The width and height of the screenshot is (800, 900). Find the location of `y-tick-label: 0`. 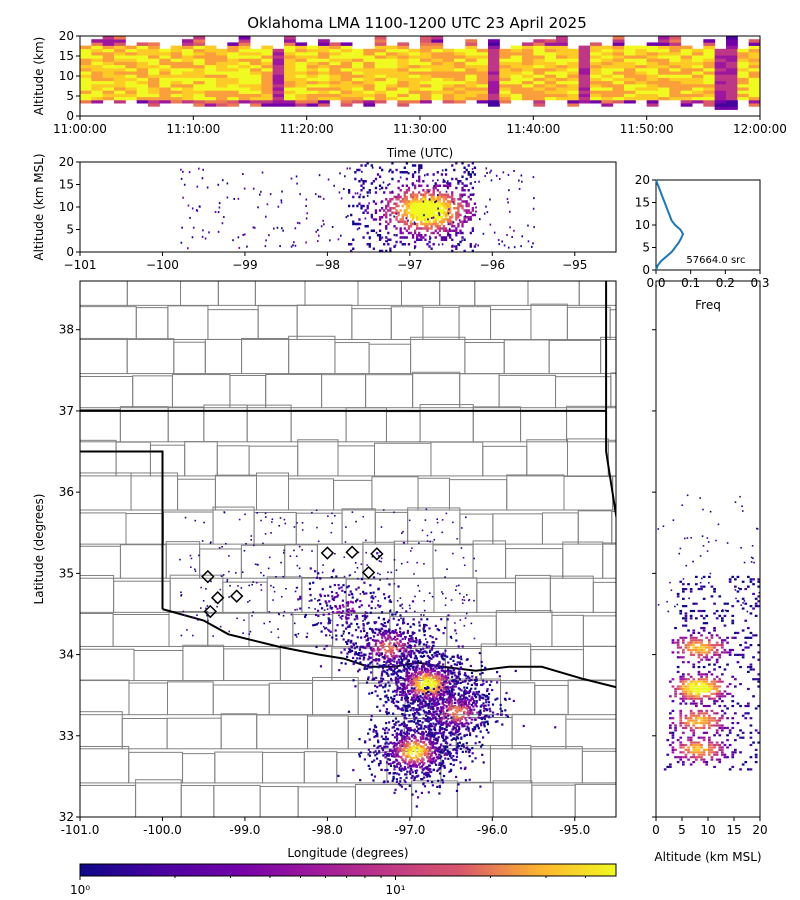

y-tick-label: 0 is located at coordinates (70, 116).